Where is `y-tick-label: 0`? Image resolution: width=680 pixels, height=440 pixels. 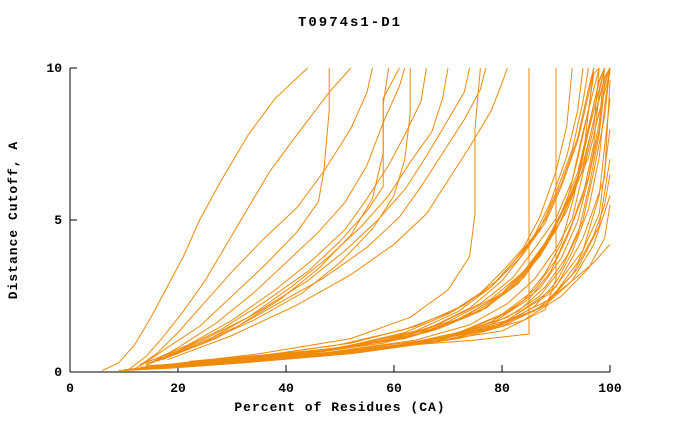
y-tick-label: 0 is located at coordinates (58, 372).